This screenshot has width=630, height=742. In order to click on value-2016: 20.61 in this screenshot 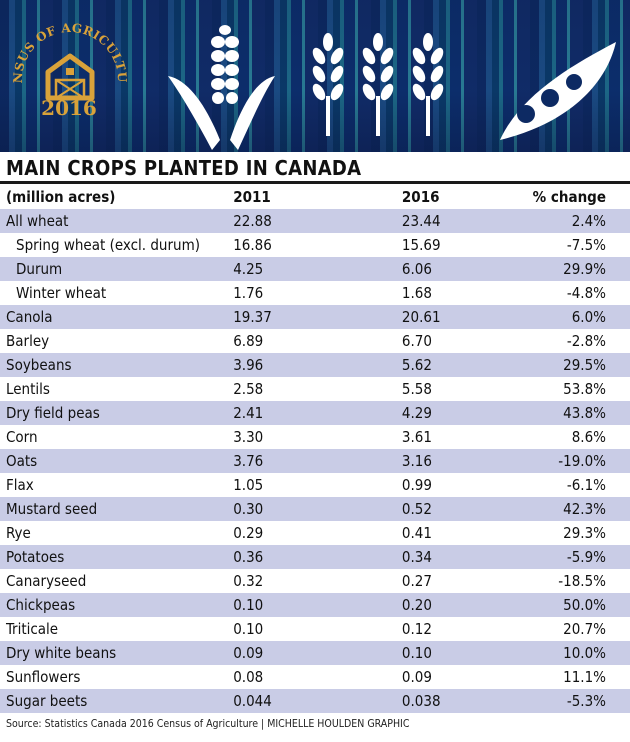, I will do `click(448, 317)`.